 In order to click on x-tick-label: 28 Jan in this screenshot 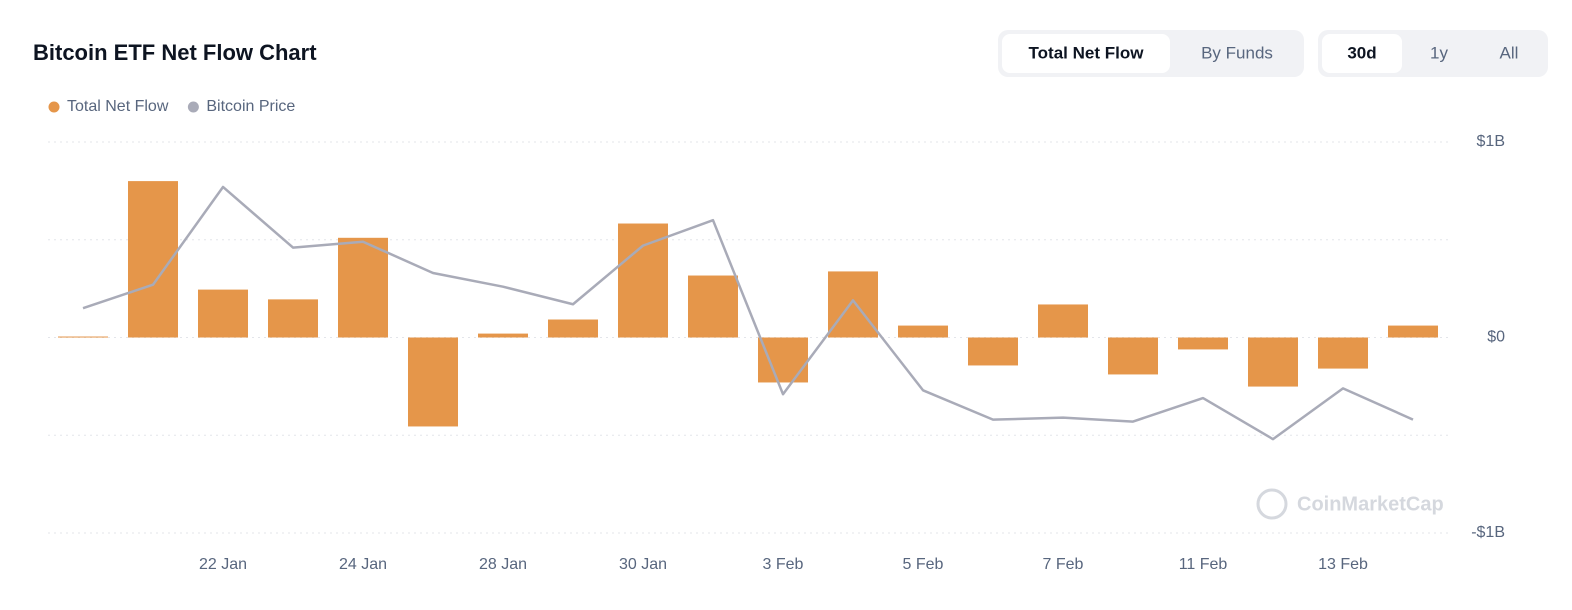, I will do `click(503, 564)`.